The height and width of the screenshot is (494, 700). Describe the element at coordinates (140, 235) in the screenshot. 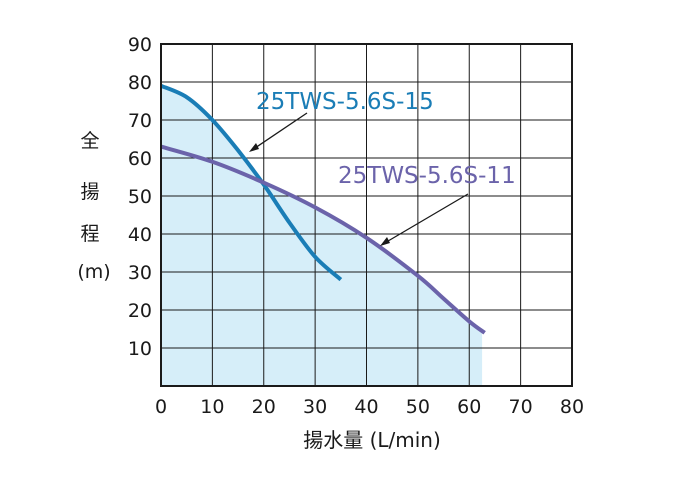

I see `y-tick-label: 40` at that location.